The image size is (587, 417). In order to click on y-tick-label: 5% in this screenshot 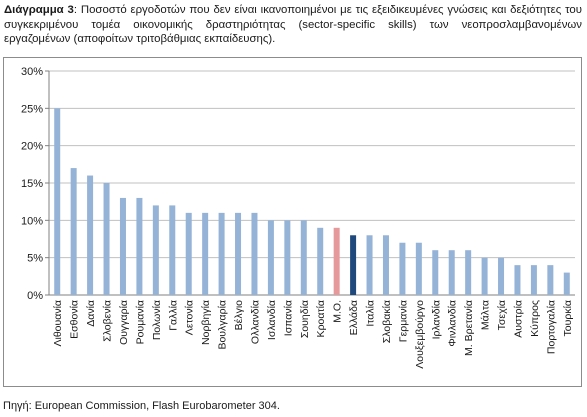, I will do `click(35, 259)`.